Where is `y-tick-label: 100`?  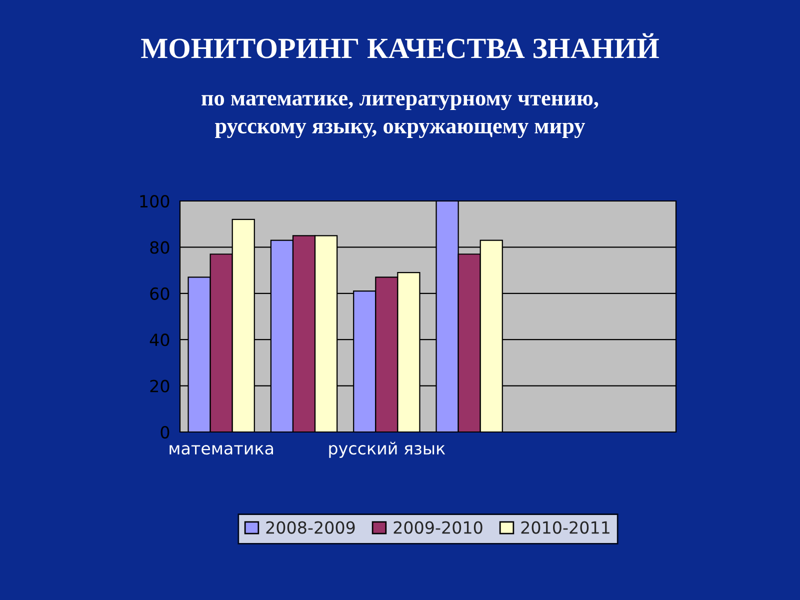
y-tick-label: 100 is located at coordinates (155, 201).